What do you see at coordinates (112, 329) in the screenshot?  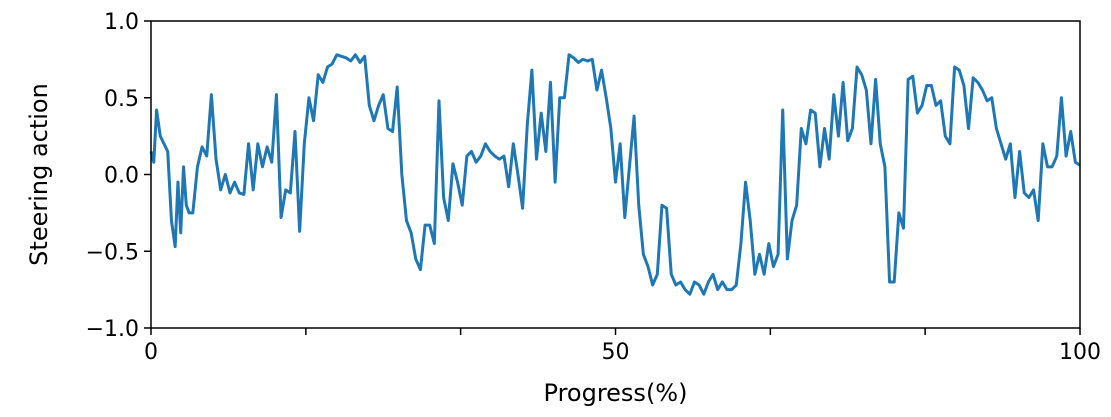 I see `y-tick-label: −1.0` at bounding box center [112, 329].